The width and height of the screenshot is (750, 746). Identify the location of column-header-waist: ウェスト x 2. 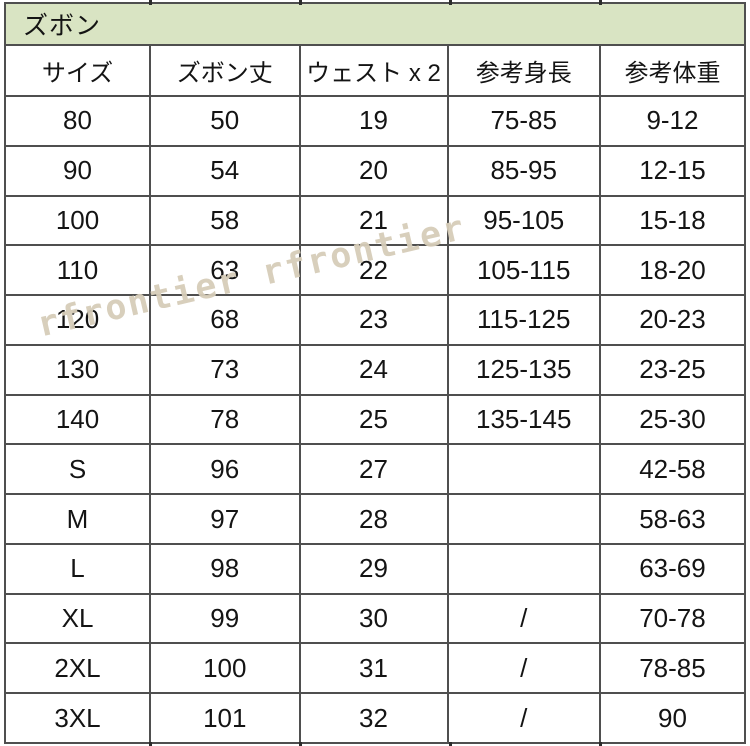
(373, 70).